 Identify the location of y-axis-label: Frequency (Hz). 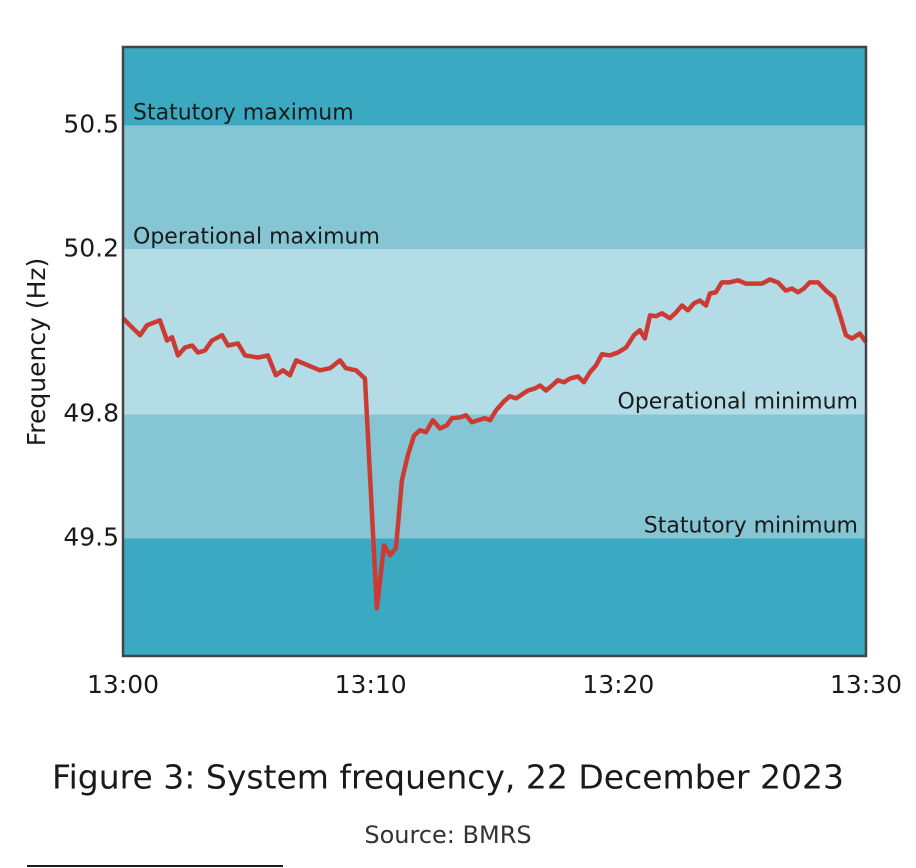
(36, 352).